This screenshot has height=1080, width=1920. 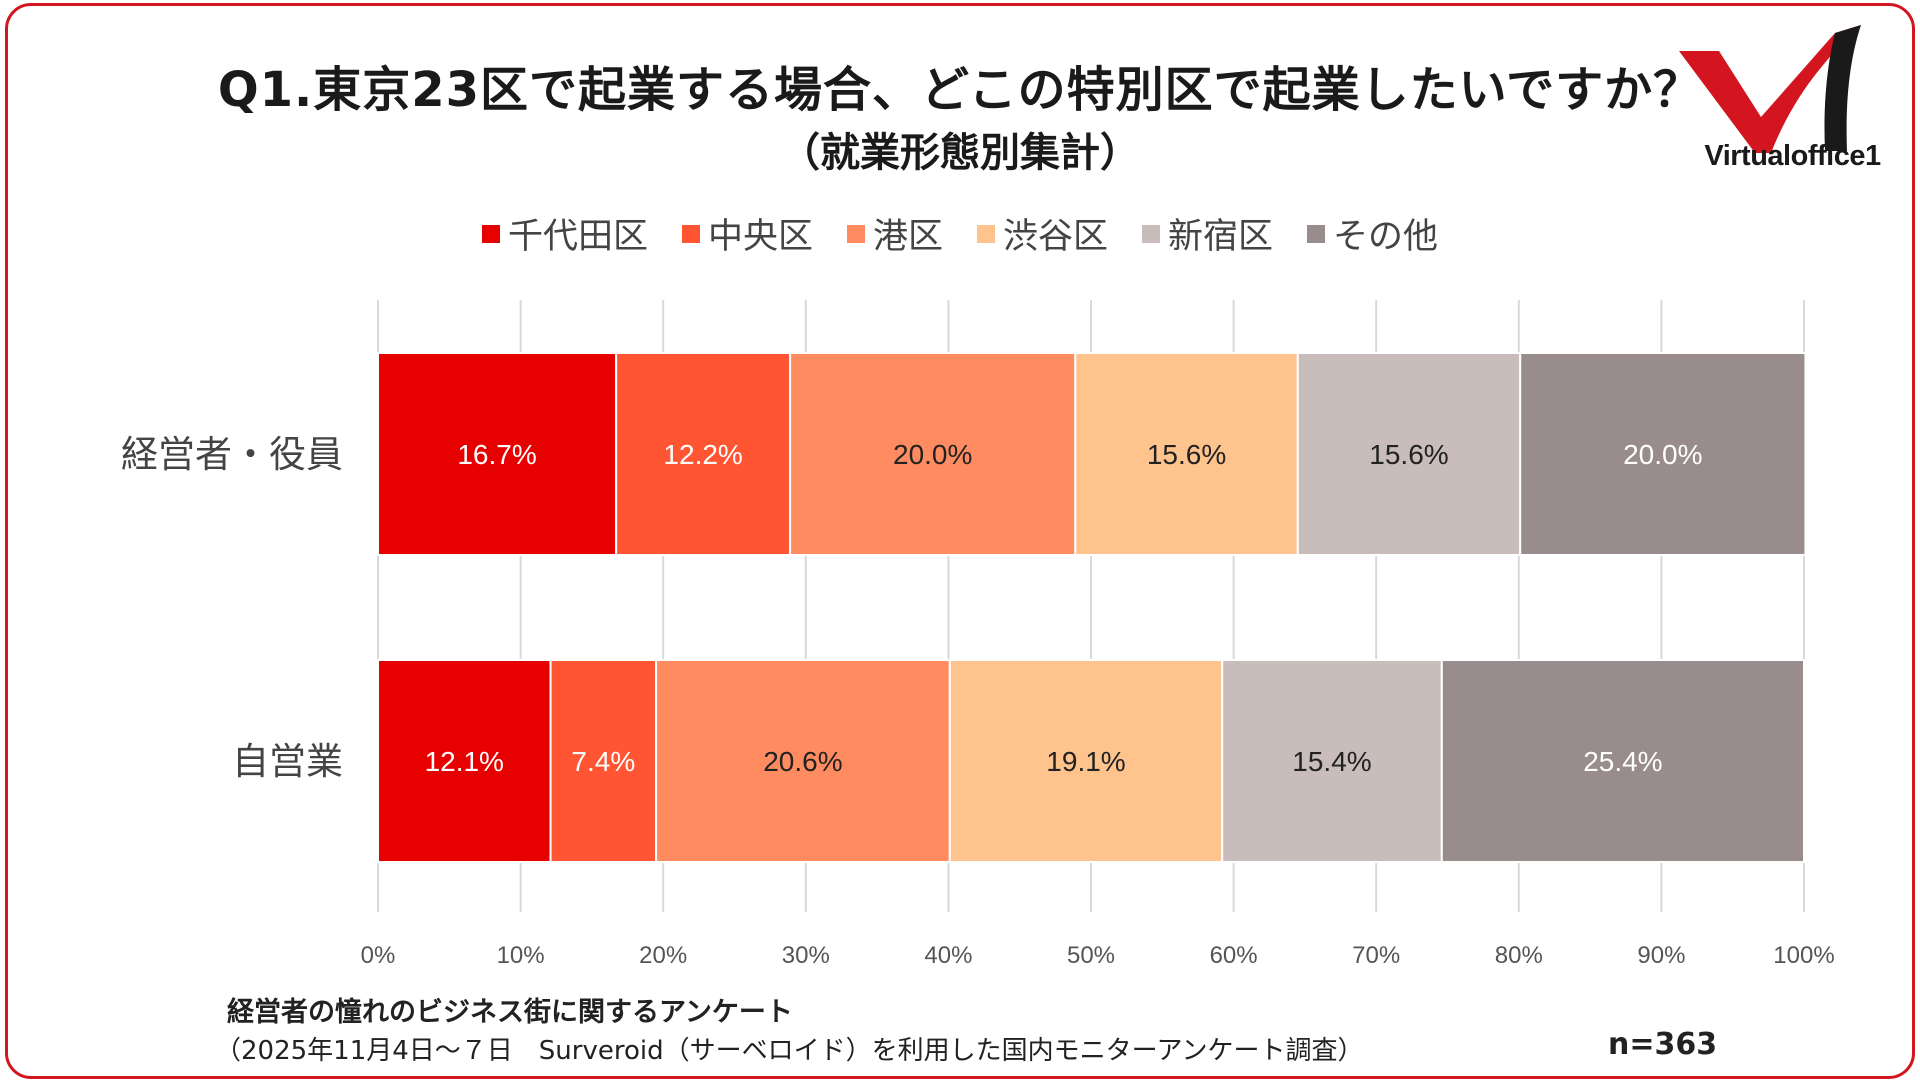 I want to click on x-tick-label: 40%, so click(x=948, y=955).